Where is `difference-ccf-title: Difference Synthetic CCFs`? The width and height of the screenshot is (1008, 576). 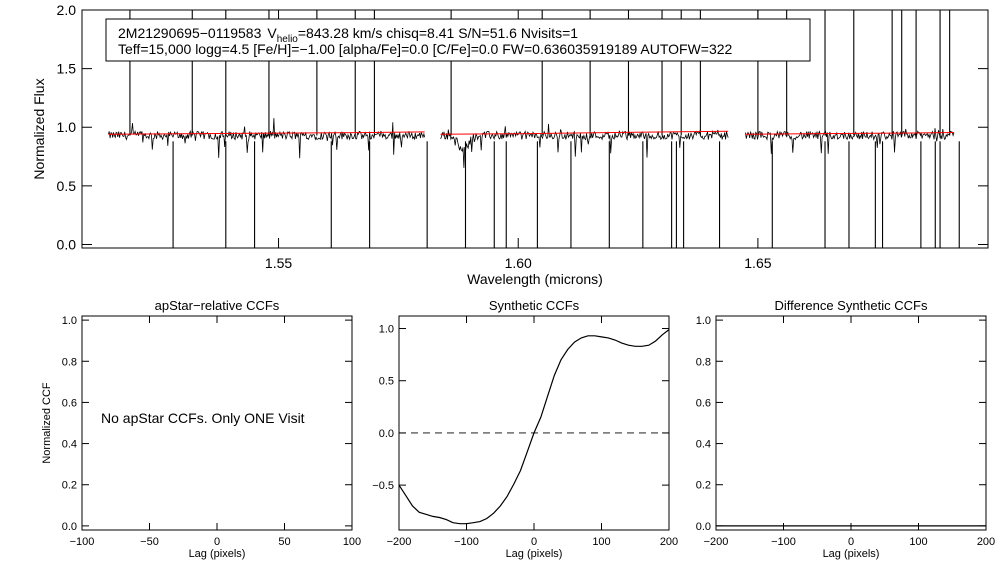 difference-ccf-title: Difference Synthetic CCFs is located at coordinates (851, 305).